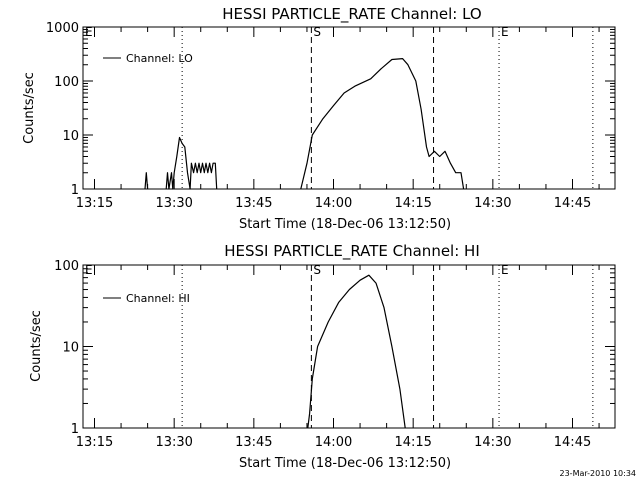 This screenshot has height=480, width=640. Describe the element at coordinates (158, 298) in the screenshot. I see `legend-label: Channel: HI` at that location.